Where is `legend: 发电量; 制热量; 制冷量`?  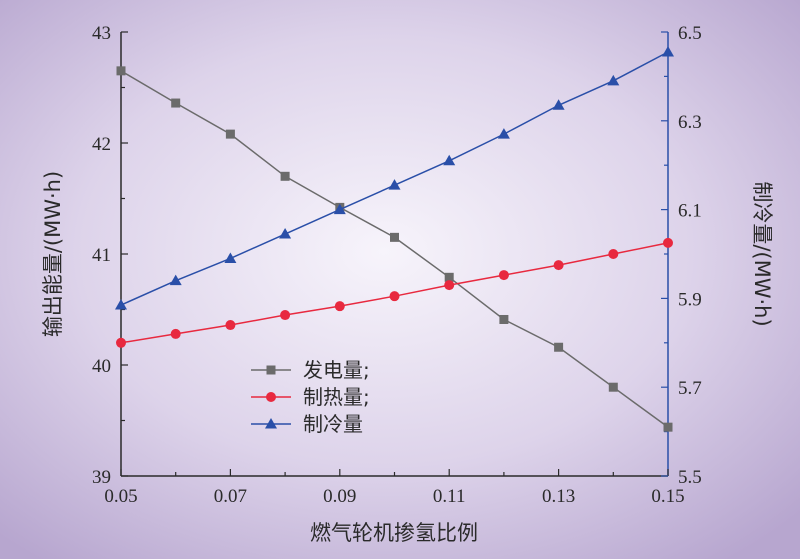 legend: 发电量; 制热量; 制冷量 is located at coordinates (310, 397).